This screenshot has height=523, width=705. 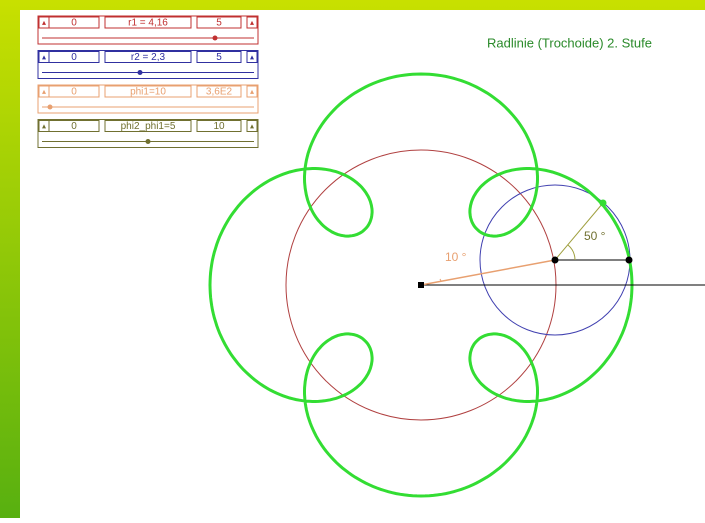 What do you see at coordinates (595, 236) in the screenshot?
I see `angle-label: 50 °` at bounding box center [595, 236].